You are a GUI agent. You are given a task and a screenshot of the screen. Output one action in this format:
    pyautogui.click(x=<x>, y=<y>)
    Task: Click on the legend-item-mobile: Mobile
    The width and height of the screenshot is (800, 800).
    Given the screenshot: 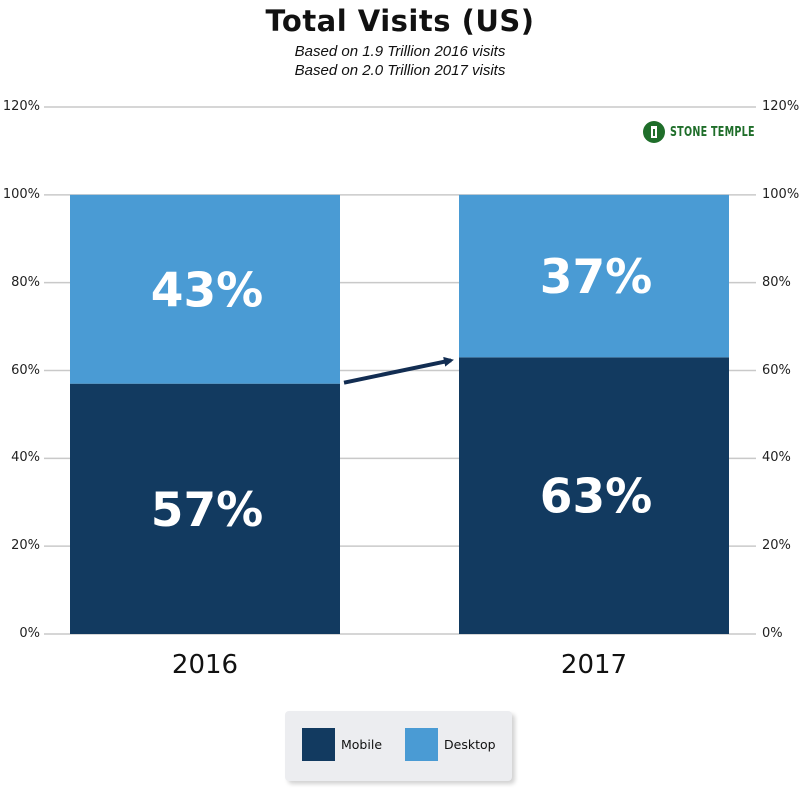 What is the action you would take?
    pyautogui.click(x=342, y=744)
    